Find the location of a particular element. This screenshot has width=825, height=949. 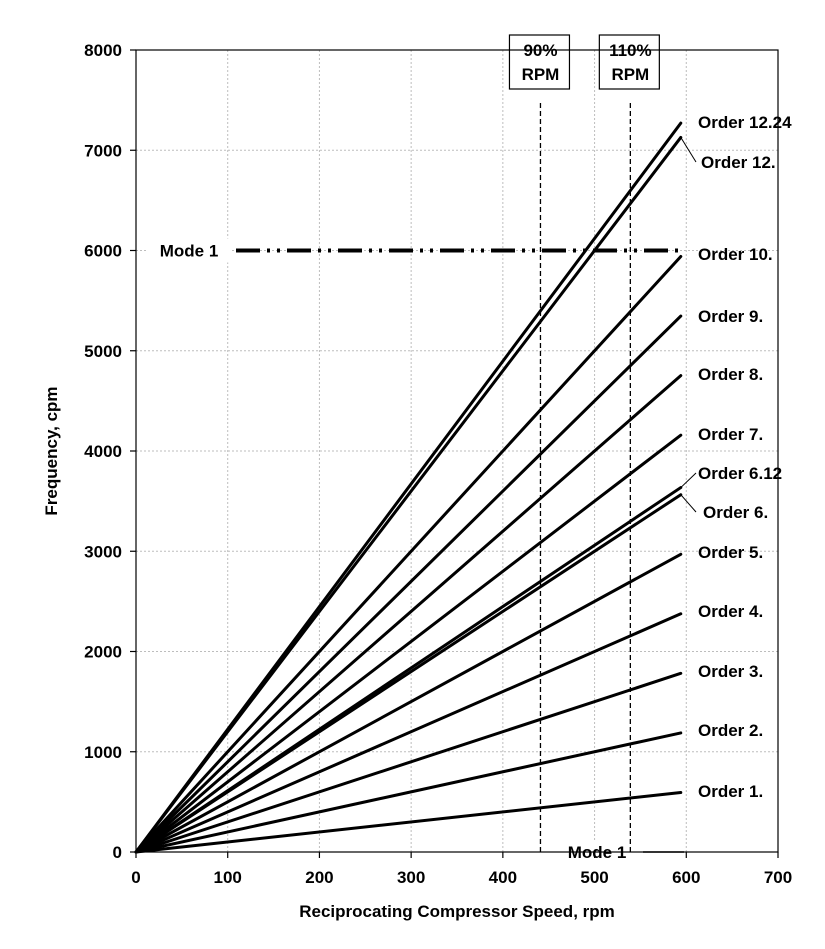

x-tick-label: 100 is located at coordinates (228, 877).